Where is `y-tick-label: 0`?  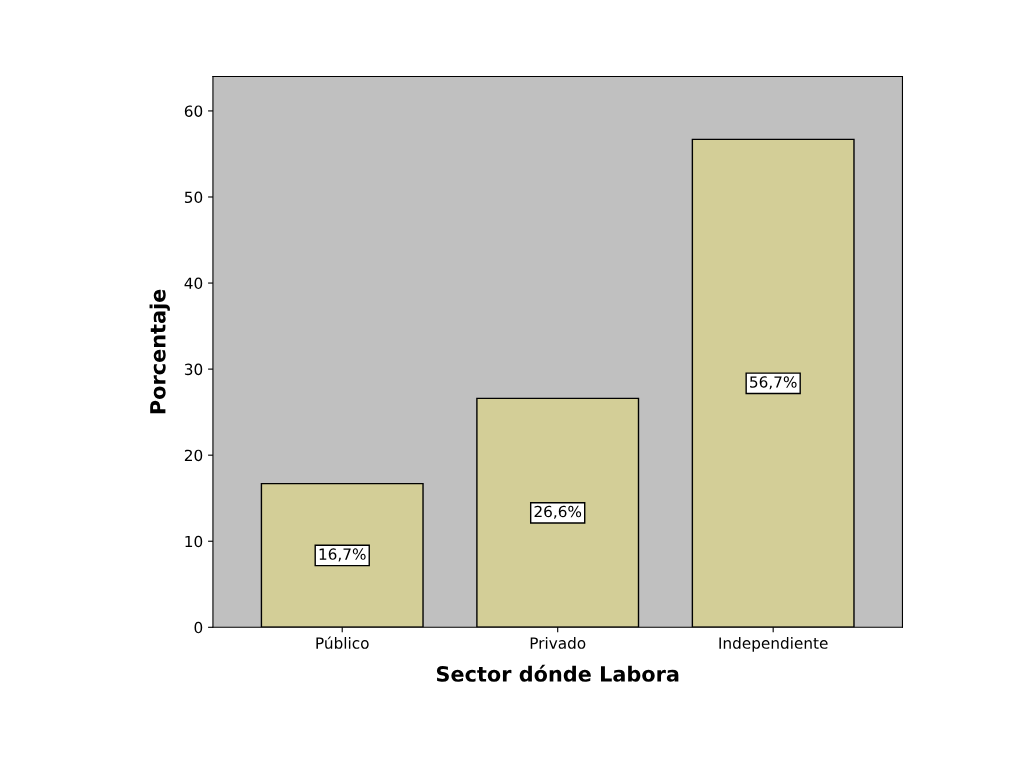 y-tick-label: 0 is located at coordinates (198, 627).